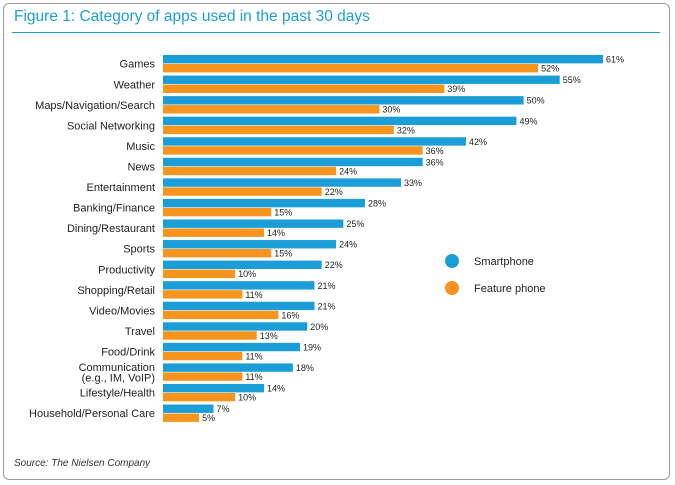 Image resolution: width=675 pixels, height=485 pixels. Describe the element at coordinates (135, 85) in the screenshot. I see `category-label-weather: Weather` at that location.